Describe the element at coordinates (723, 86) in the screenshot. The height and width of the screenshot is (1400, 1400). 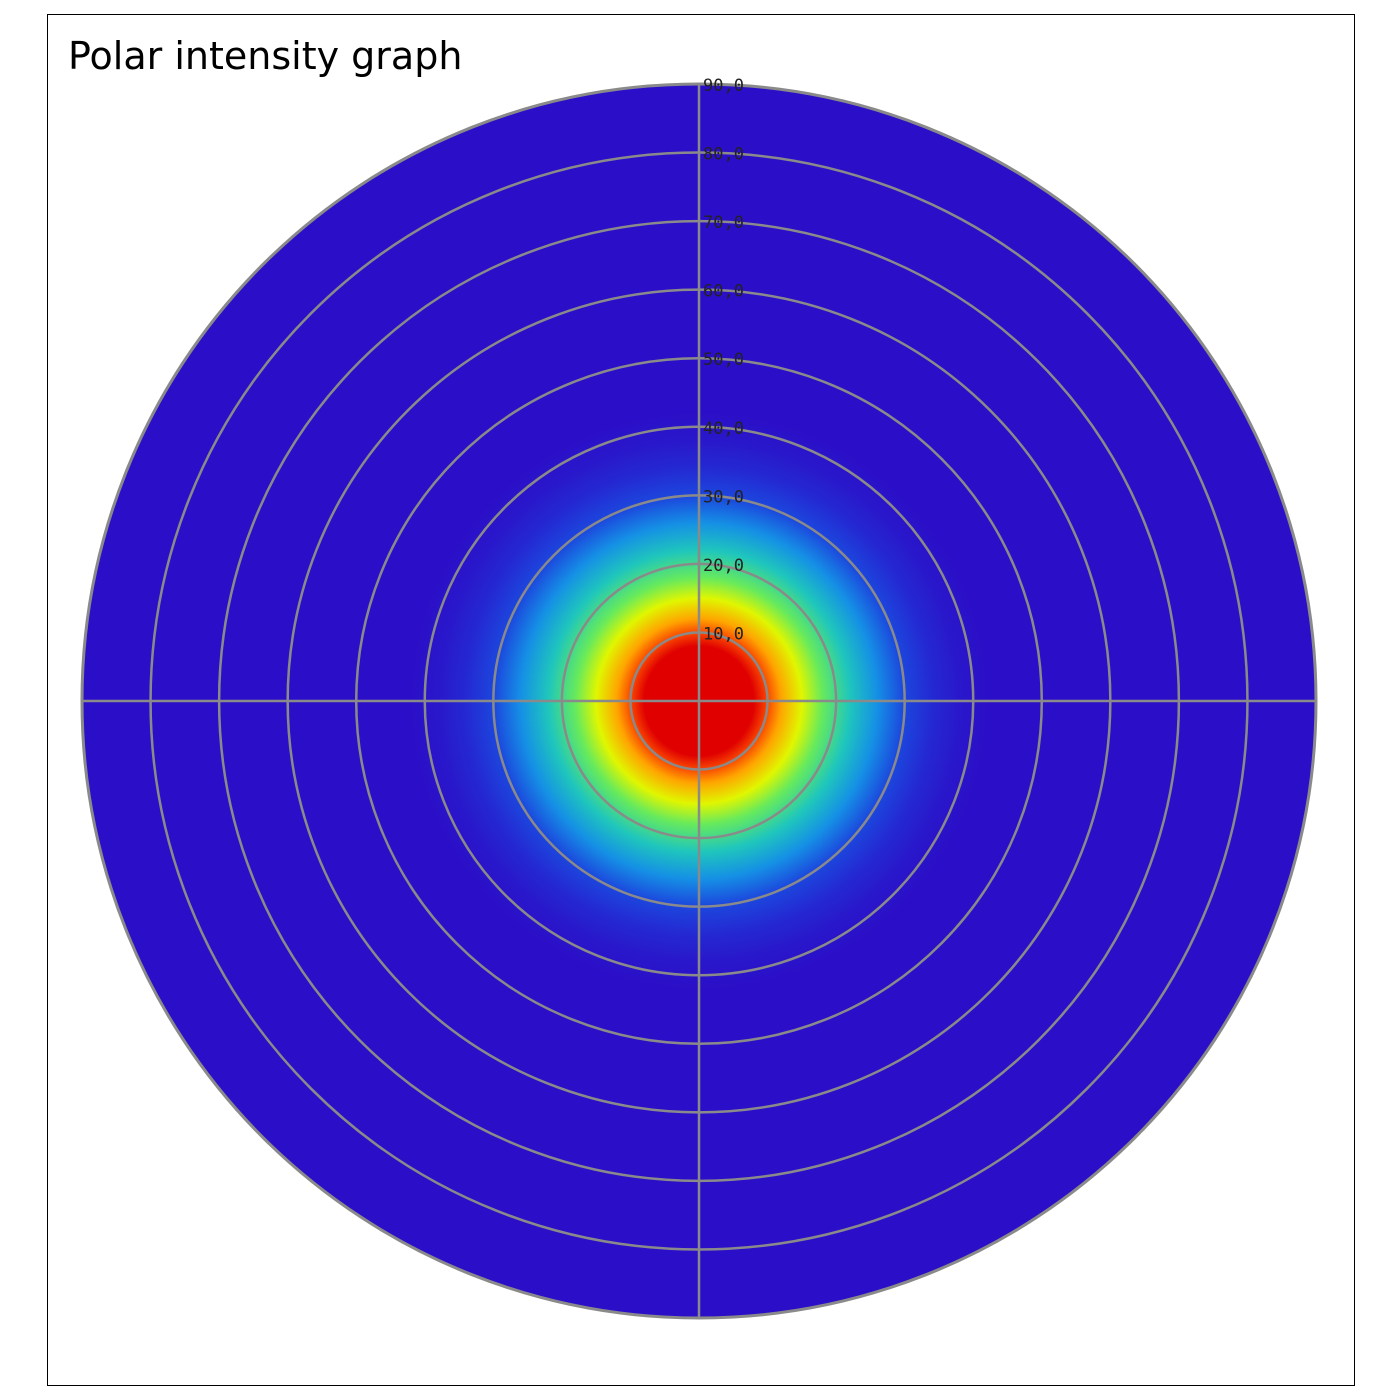
I see `tick-label-90: 90,0` at that location.